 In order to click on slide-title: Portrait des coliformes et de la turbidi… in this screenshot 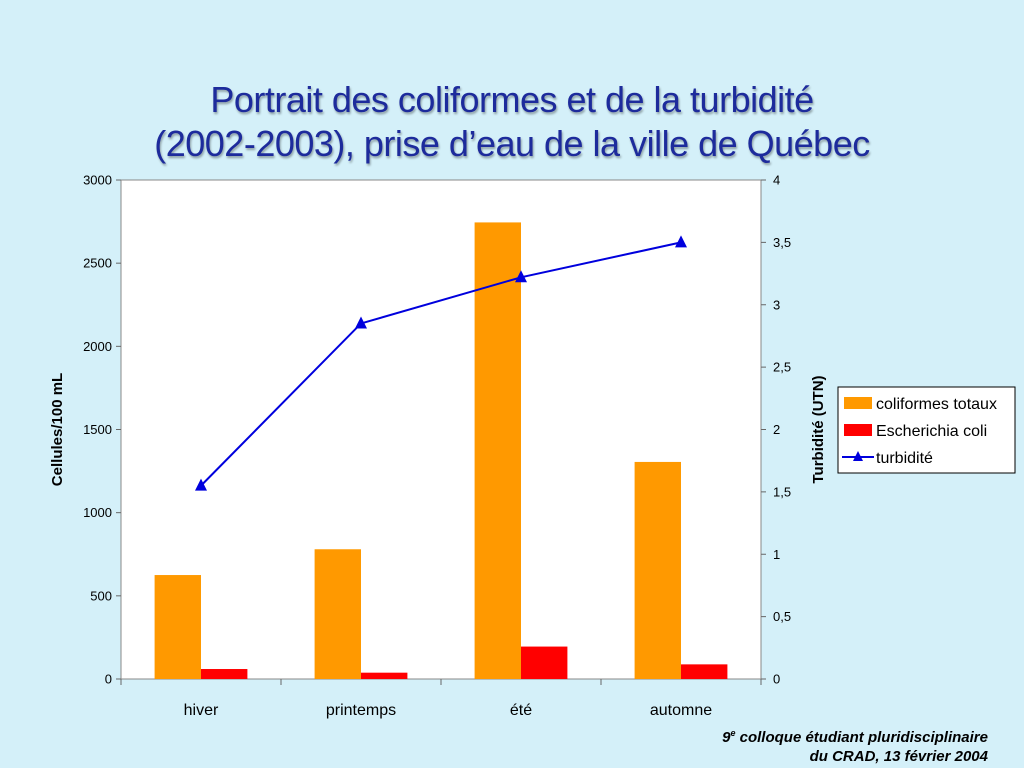, I will do `click(512, 122)`.